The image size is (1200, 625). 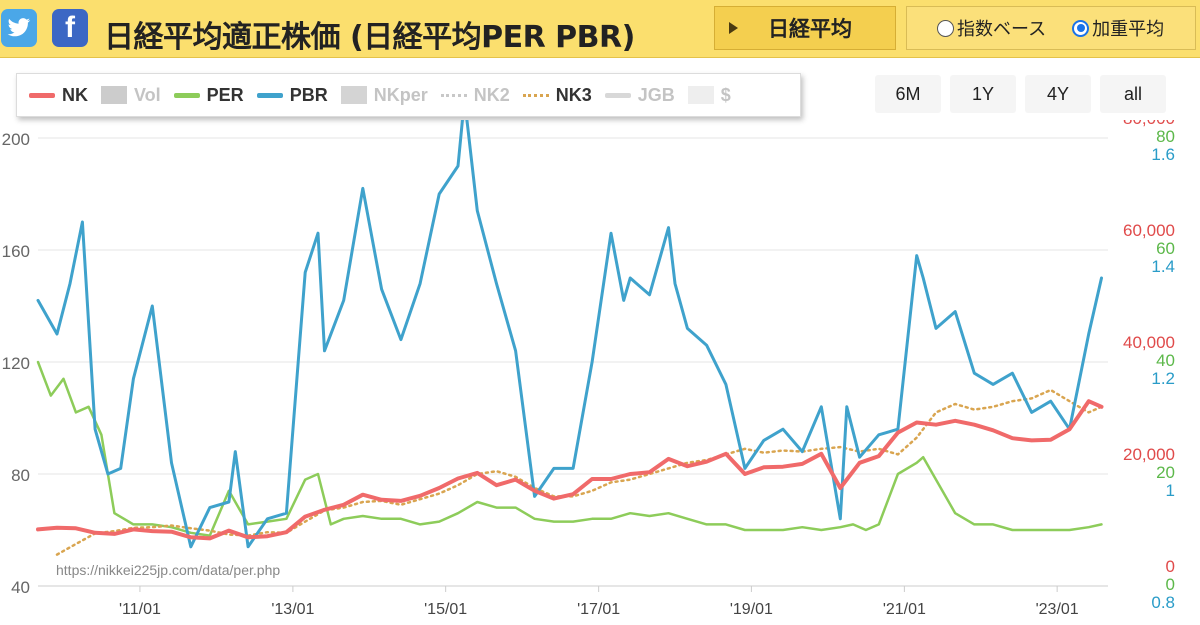 What do you see at coordinates (369, 37) in the screenshot?
I see `page-title: 日経平均適正株価 (日経平均PER PBR)` at bounding box center [369, 37].